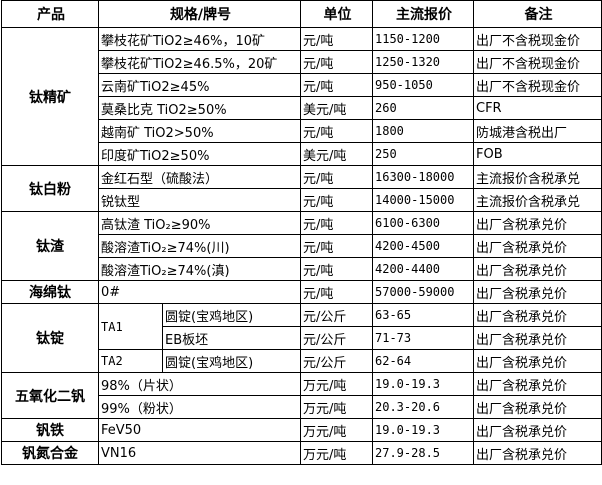 The height and width of the screenshot is (485, 602). What do you see at coordinates (301, 292) in the screenshot?
I see `table-row: 海绵钛 0# 元/吨 57000-59000 出厂含税承兑价` at bounding box center [301, 292].